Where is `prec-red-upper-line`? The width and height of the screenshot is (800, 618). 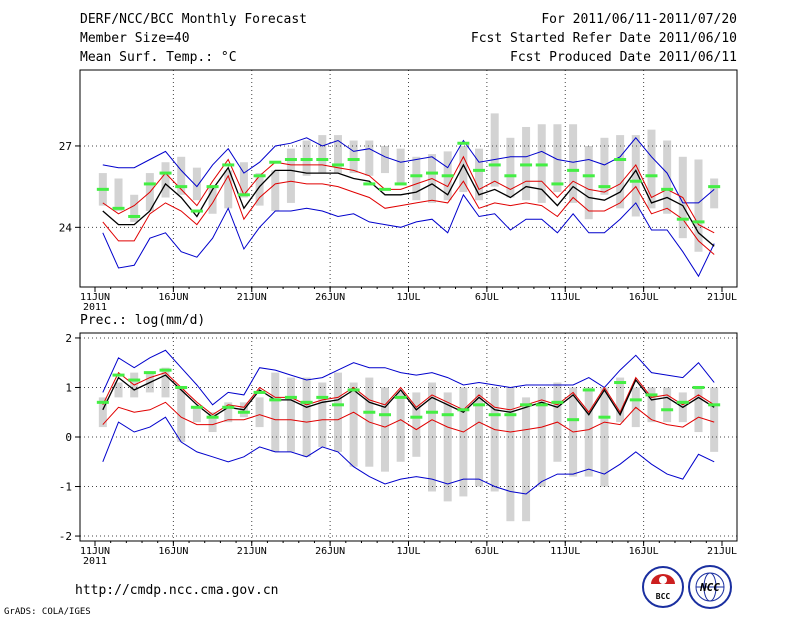
prec-red-upper-line is located at coordinates (408, 393).